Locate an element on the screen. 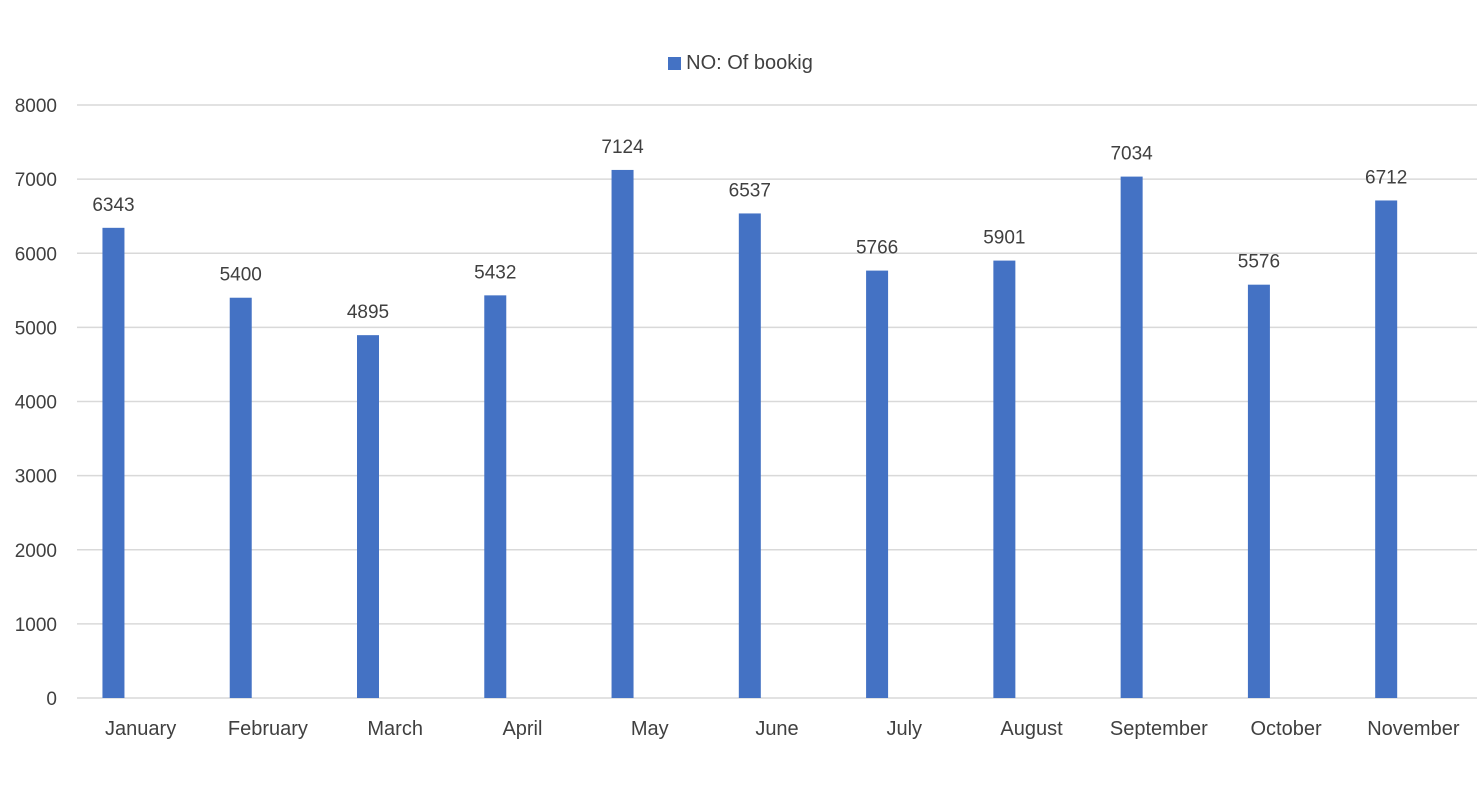  bar-november is located at coordinates (1386, 449).